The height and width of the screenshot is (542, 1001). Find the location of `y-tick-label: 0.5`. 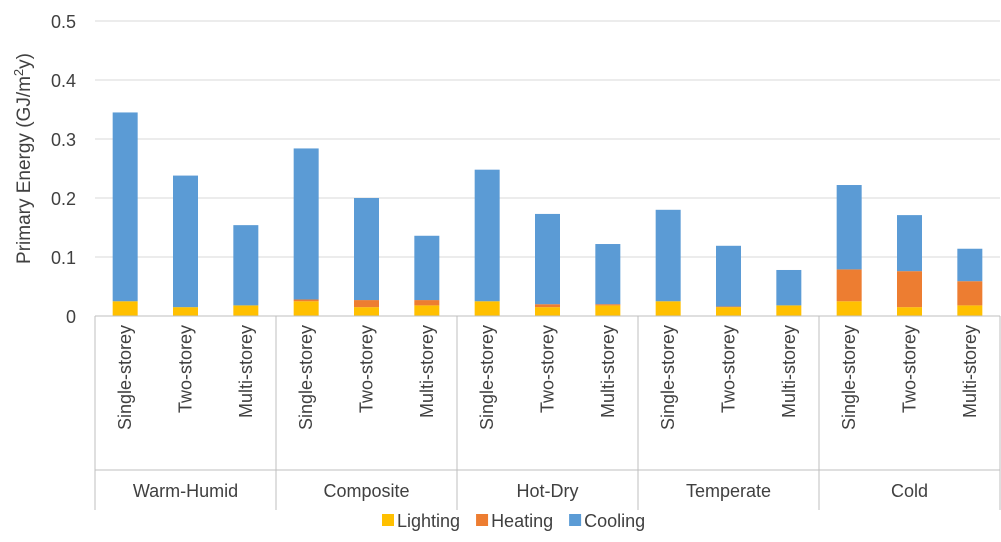

y-tick-label: 0.5 is located at coordinates (63, 22).